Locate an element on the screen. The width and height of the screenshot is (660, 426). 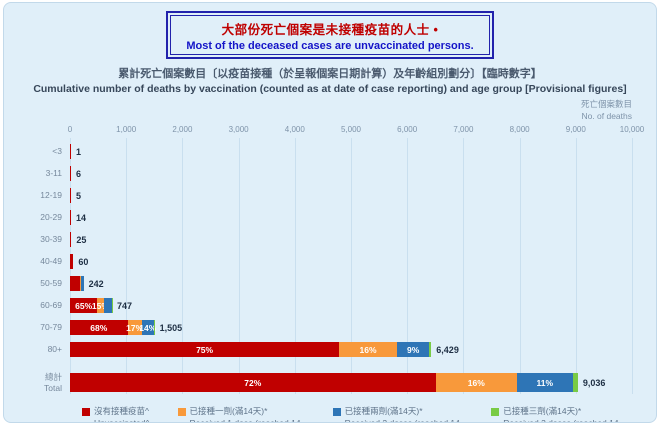
axis-tick: 1,000 is located at coordinates (126, 129).